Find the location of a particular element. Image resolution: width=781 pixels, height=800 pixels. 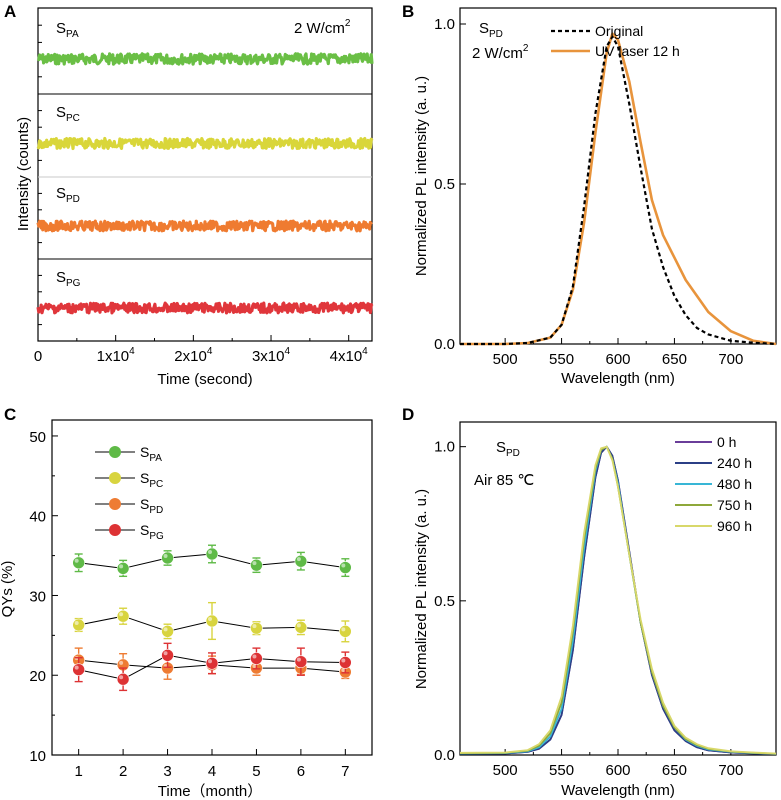

legend-label-750h: 750 h is located at coordinates (734, 505).